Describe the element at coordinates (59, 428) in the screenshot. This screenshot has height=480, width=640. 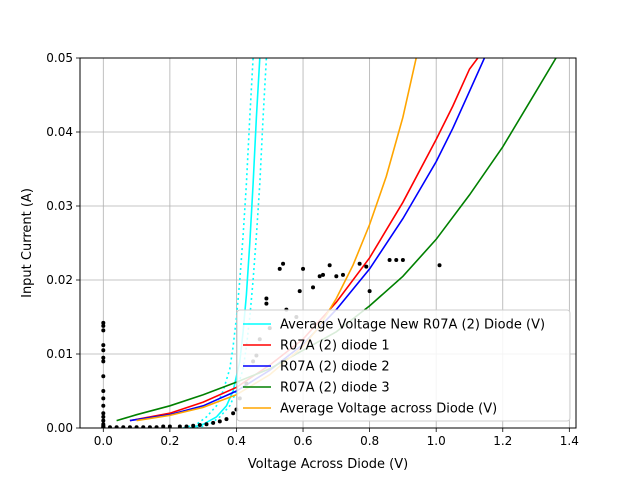
I see `y-tick-label: 0.00` at that location.